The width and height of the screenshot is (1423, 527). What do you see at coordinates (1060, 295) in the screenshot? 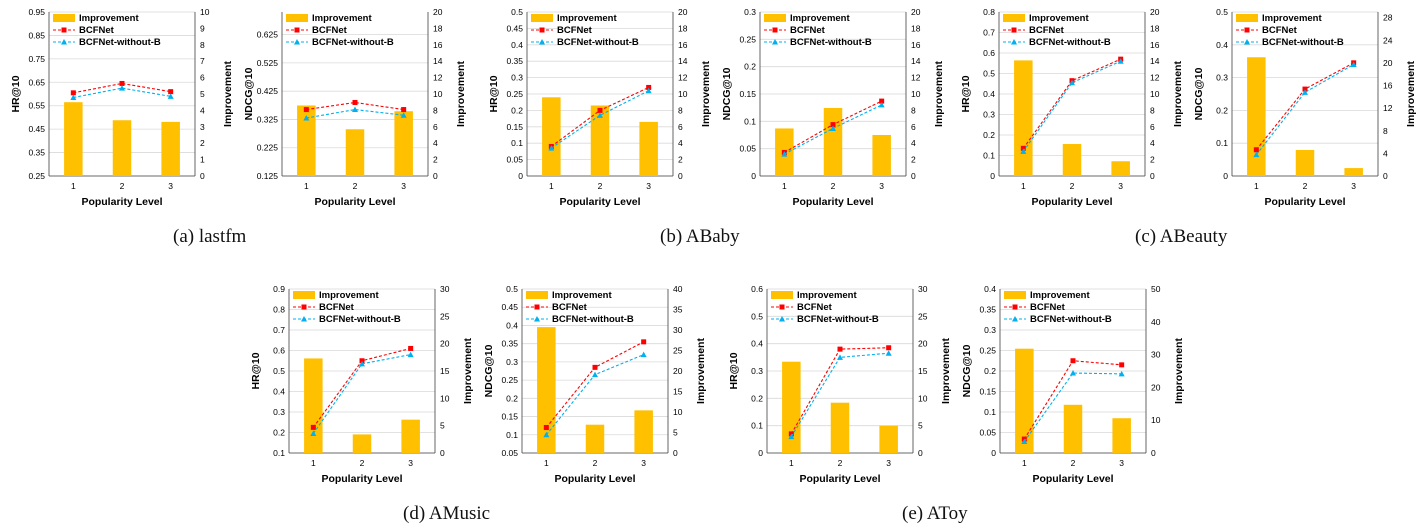
I see `legend-improvement-label: Improvement` at bounding box center [1060, 295].